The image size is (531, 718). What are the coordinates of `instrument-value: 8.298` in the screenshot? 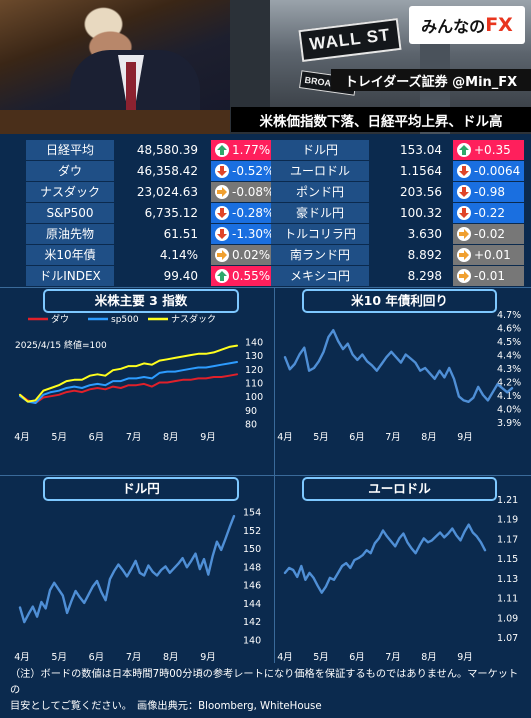 It's located at (424, 276).